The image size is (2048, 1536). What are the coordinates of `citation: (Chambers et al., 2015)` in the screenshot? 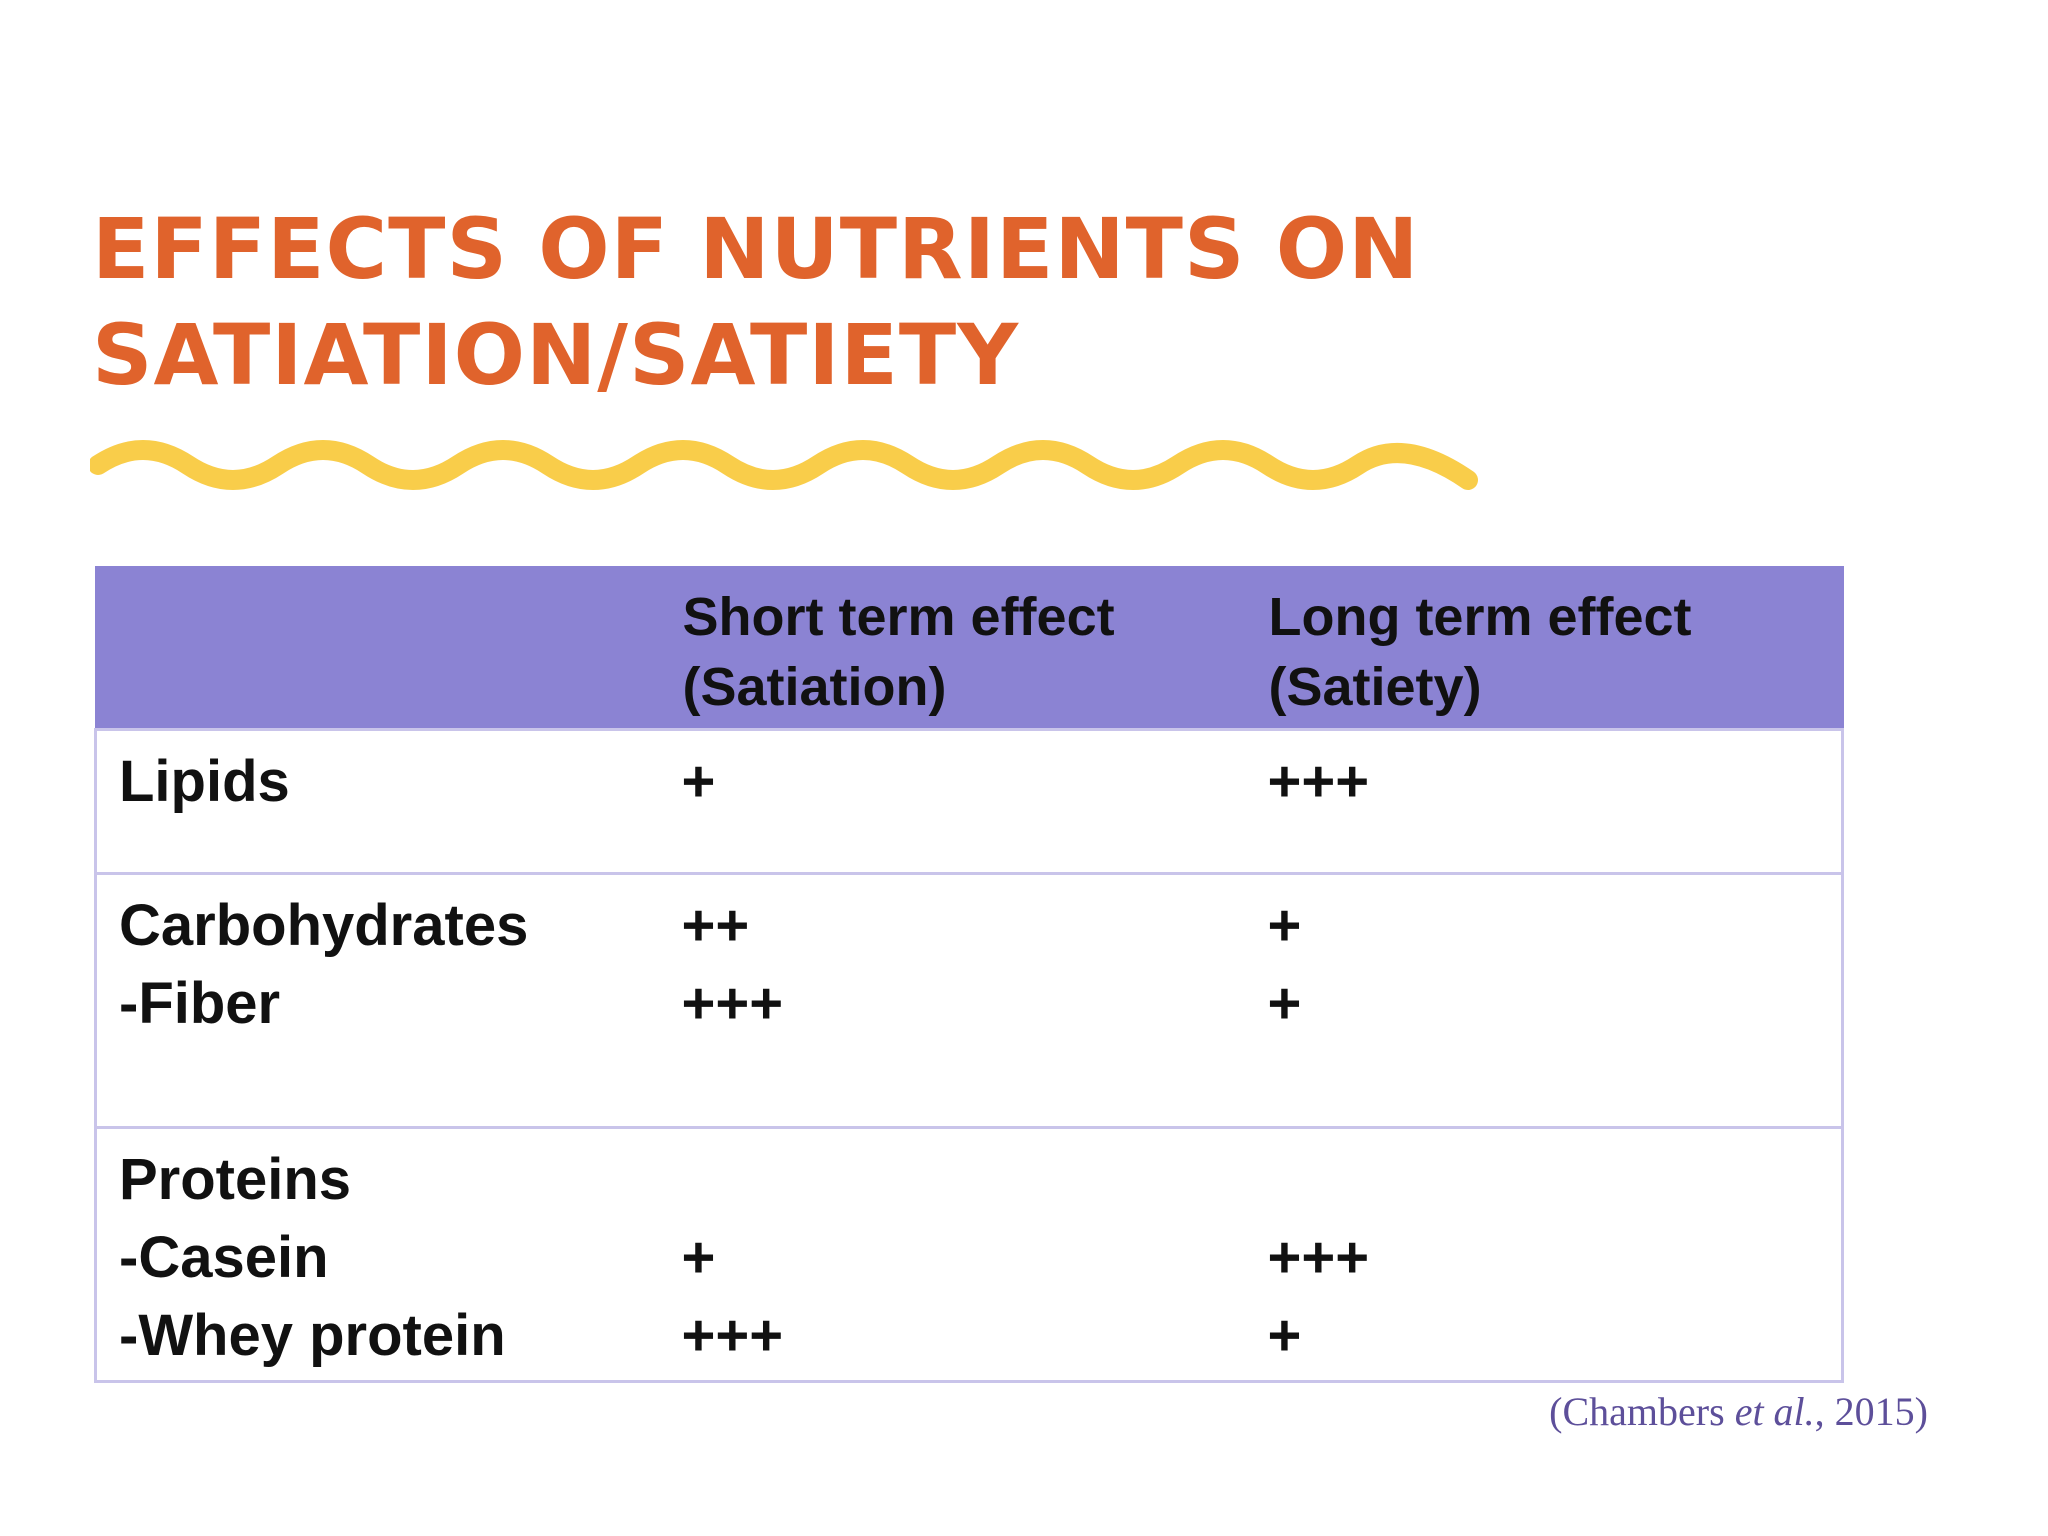 It's located at (1738, 1411).